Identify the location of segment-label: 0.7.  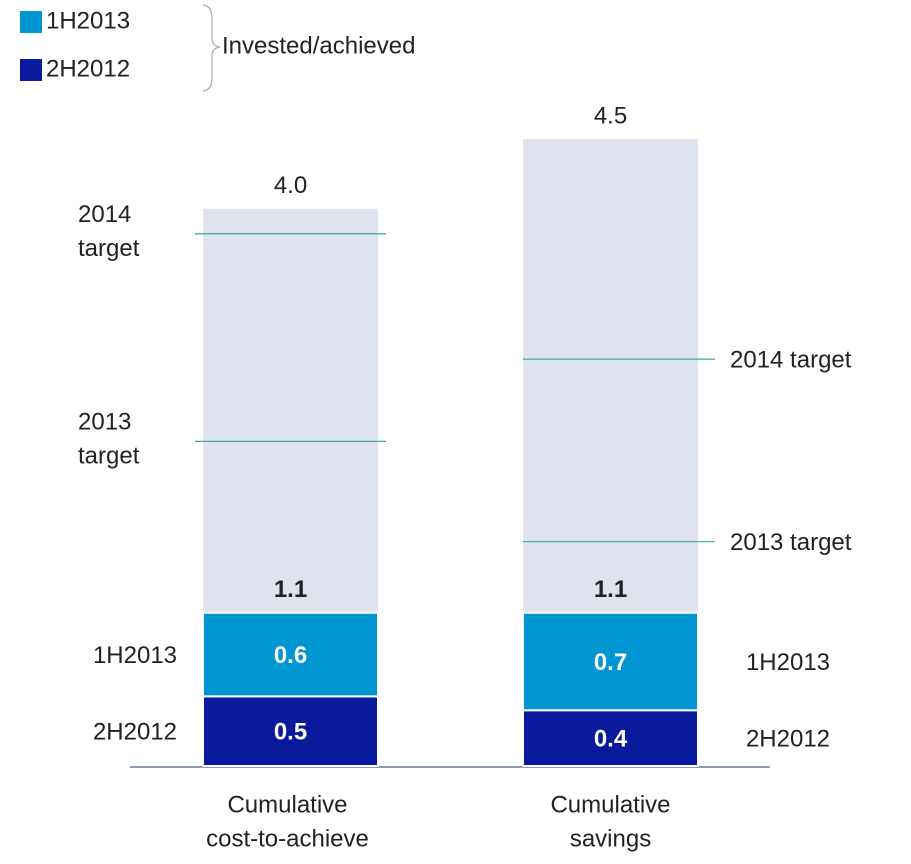
(610, 662).